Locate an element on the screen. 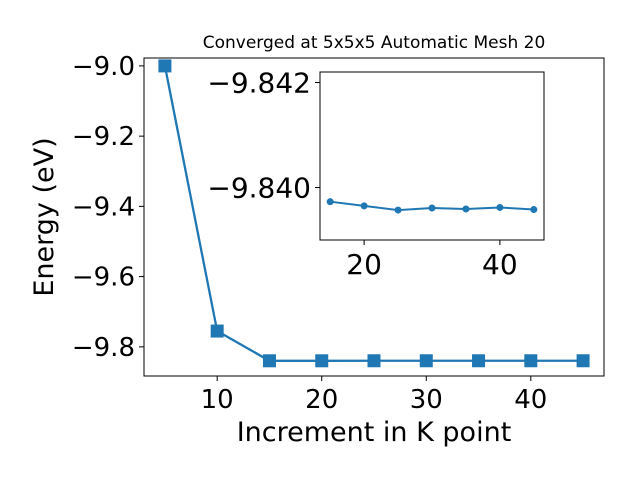 The image size is (640, 480). main-x-tick-label: 40 is located at coordinates (530, 400).